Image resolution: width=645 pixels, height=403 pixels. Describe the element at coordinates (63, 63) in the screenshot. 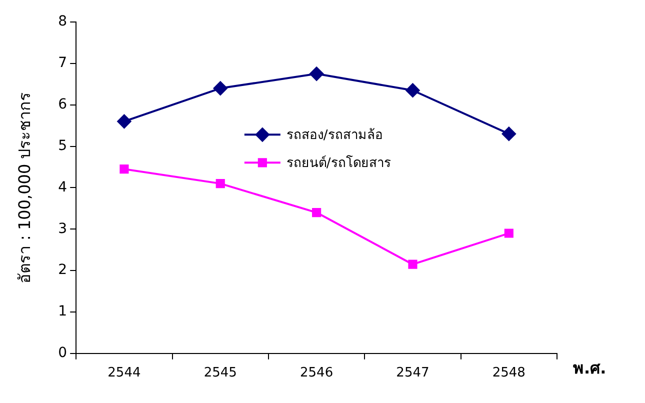

I see `y-tick-label: 7` at that location.